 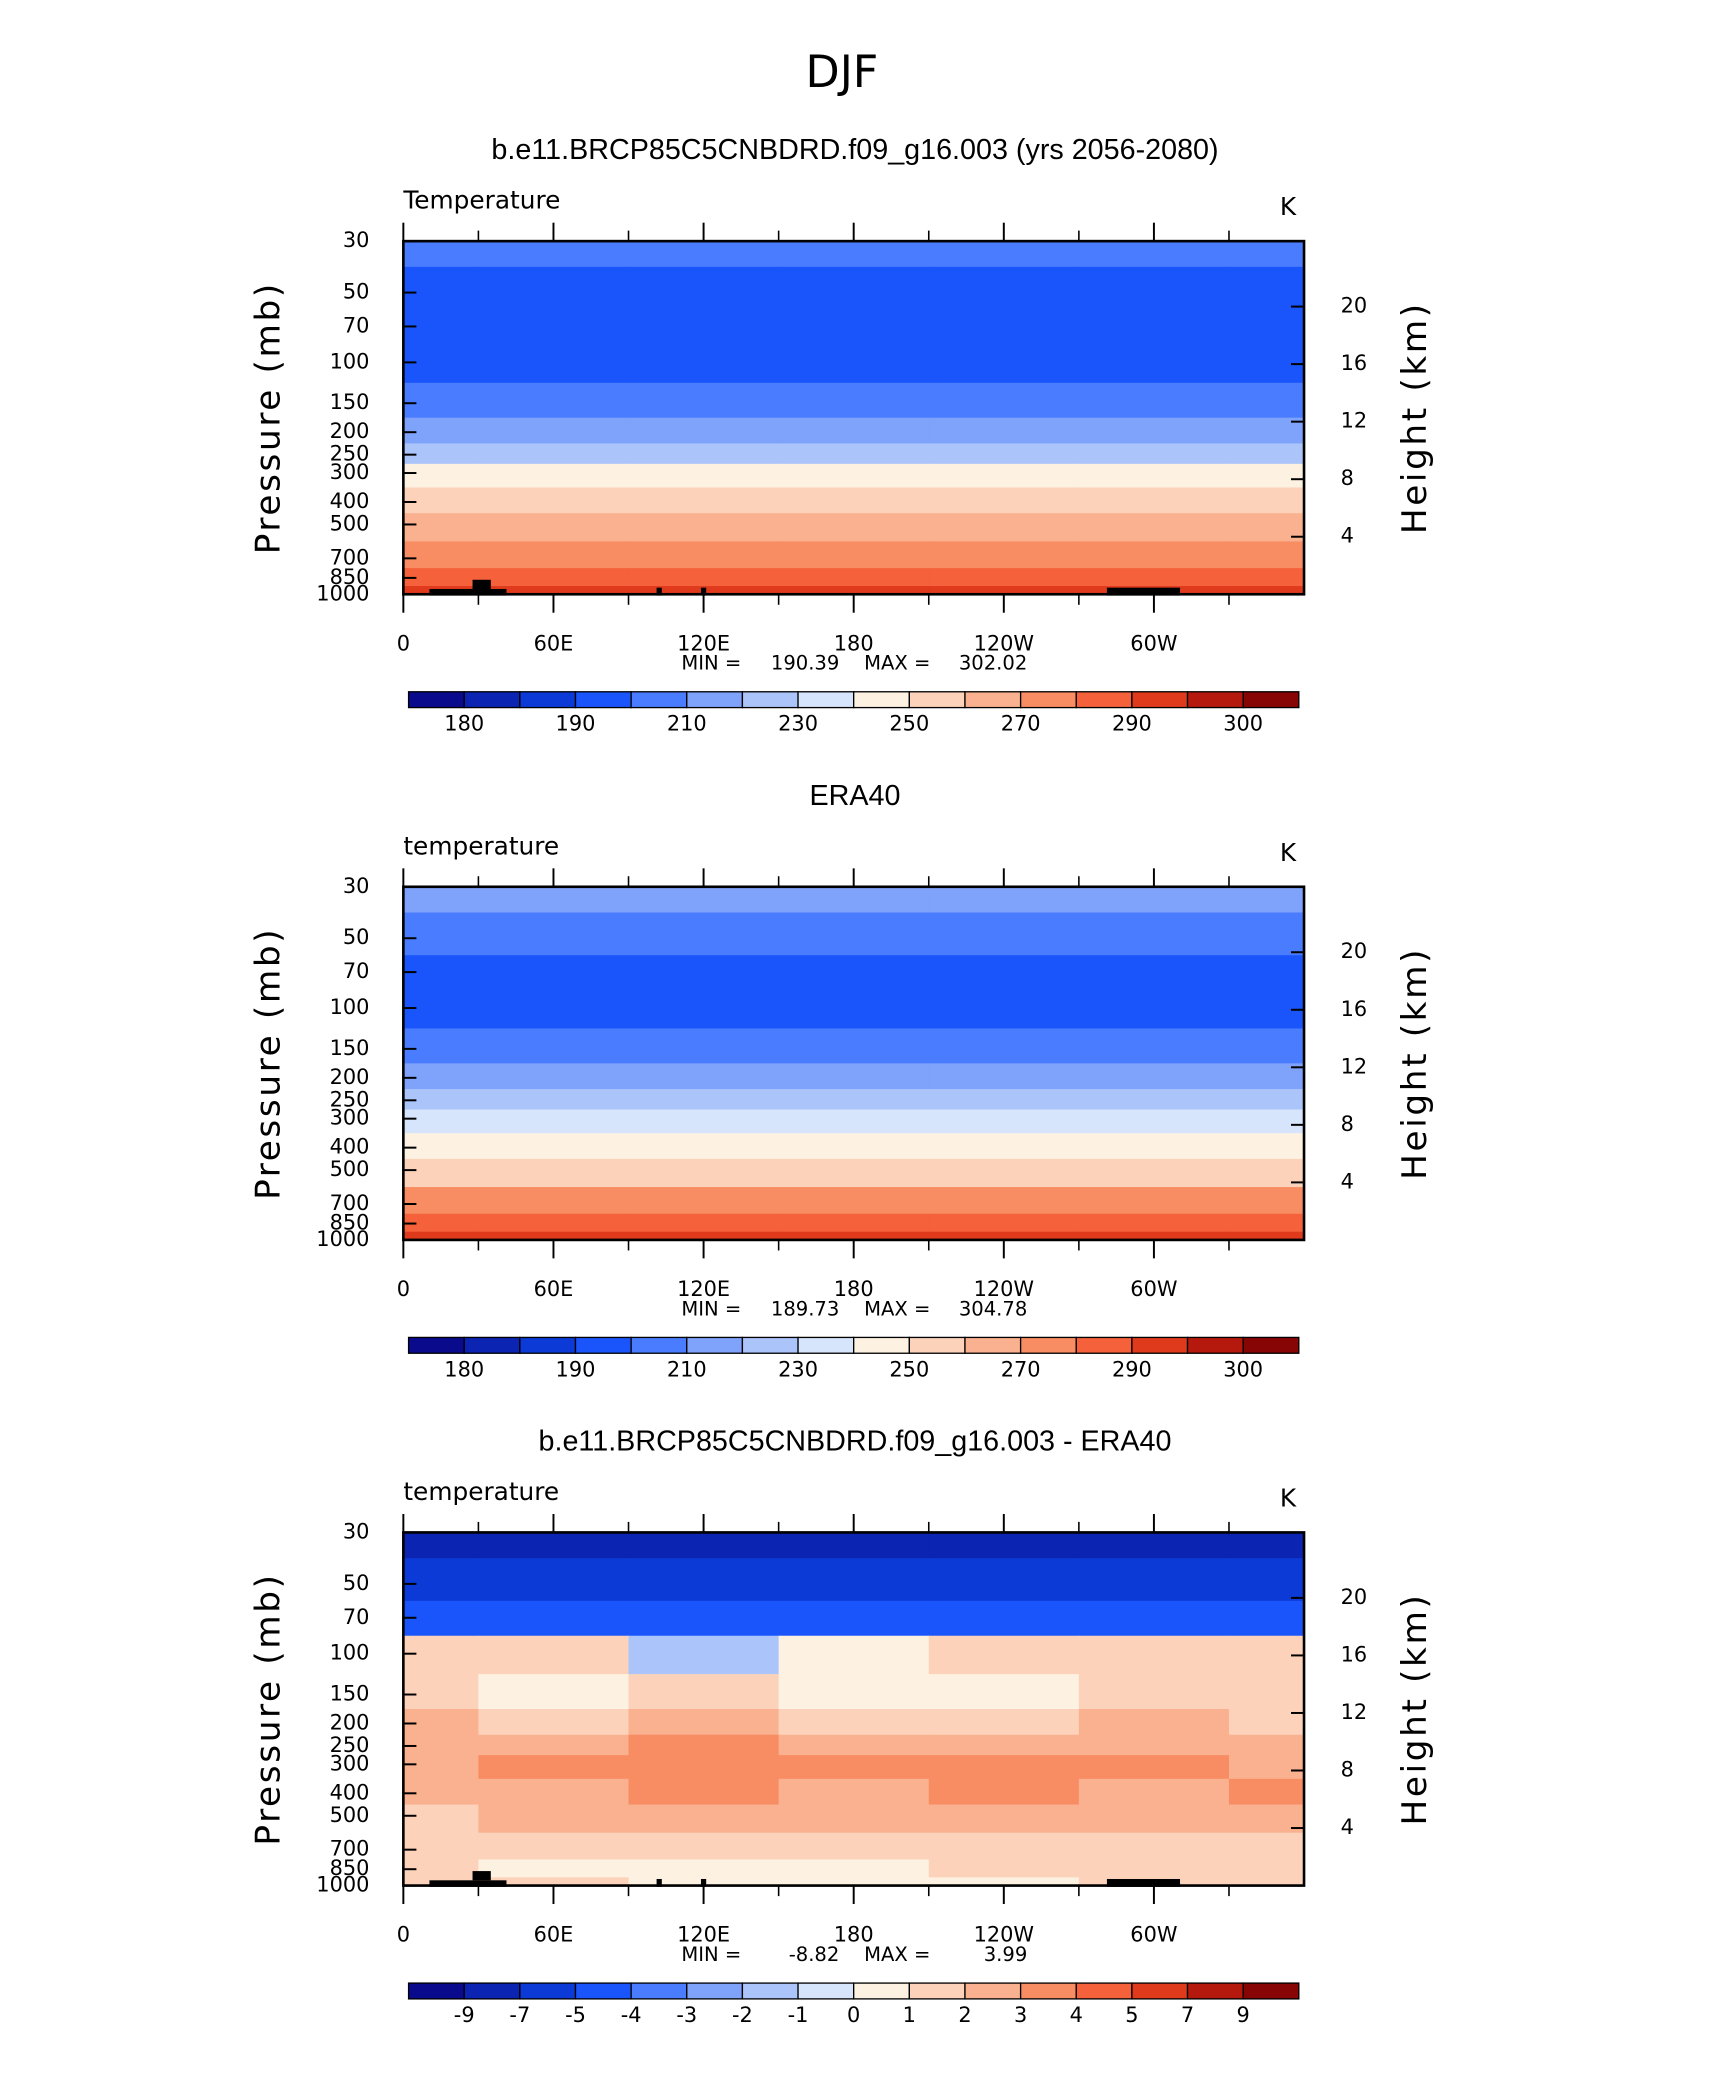 I want to click on y-tick-label: 70, so click(x=356, y=325).